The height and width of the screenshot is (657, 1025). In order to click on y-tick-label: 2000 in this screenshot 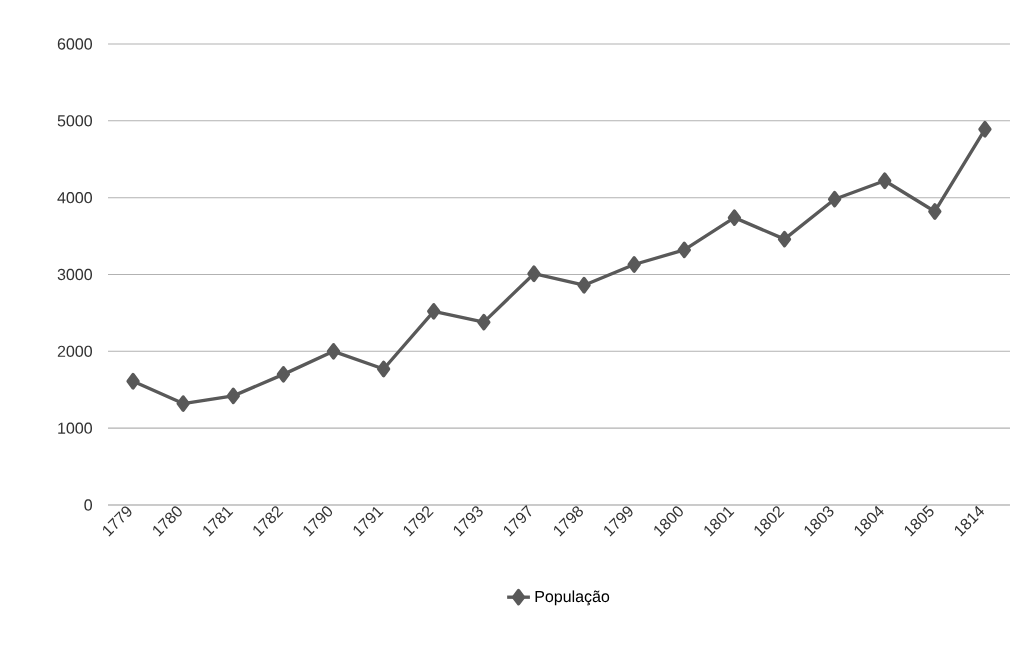, I will do `click(75, 351)`.